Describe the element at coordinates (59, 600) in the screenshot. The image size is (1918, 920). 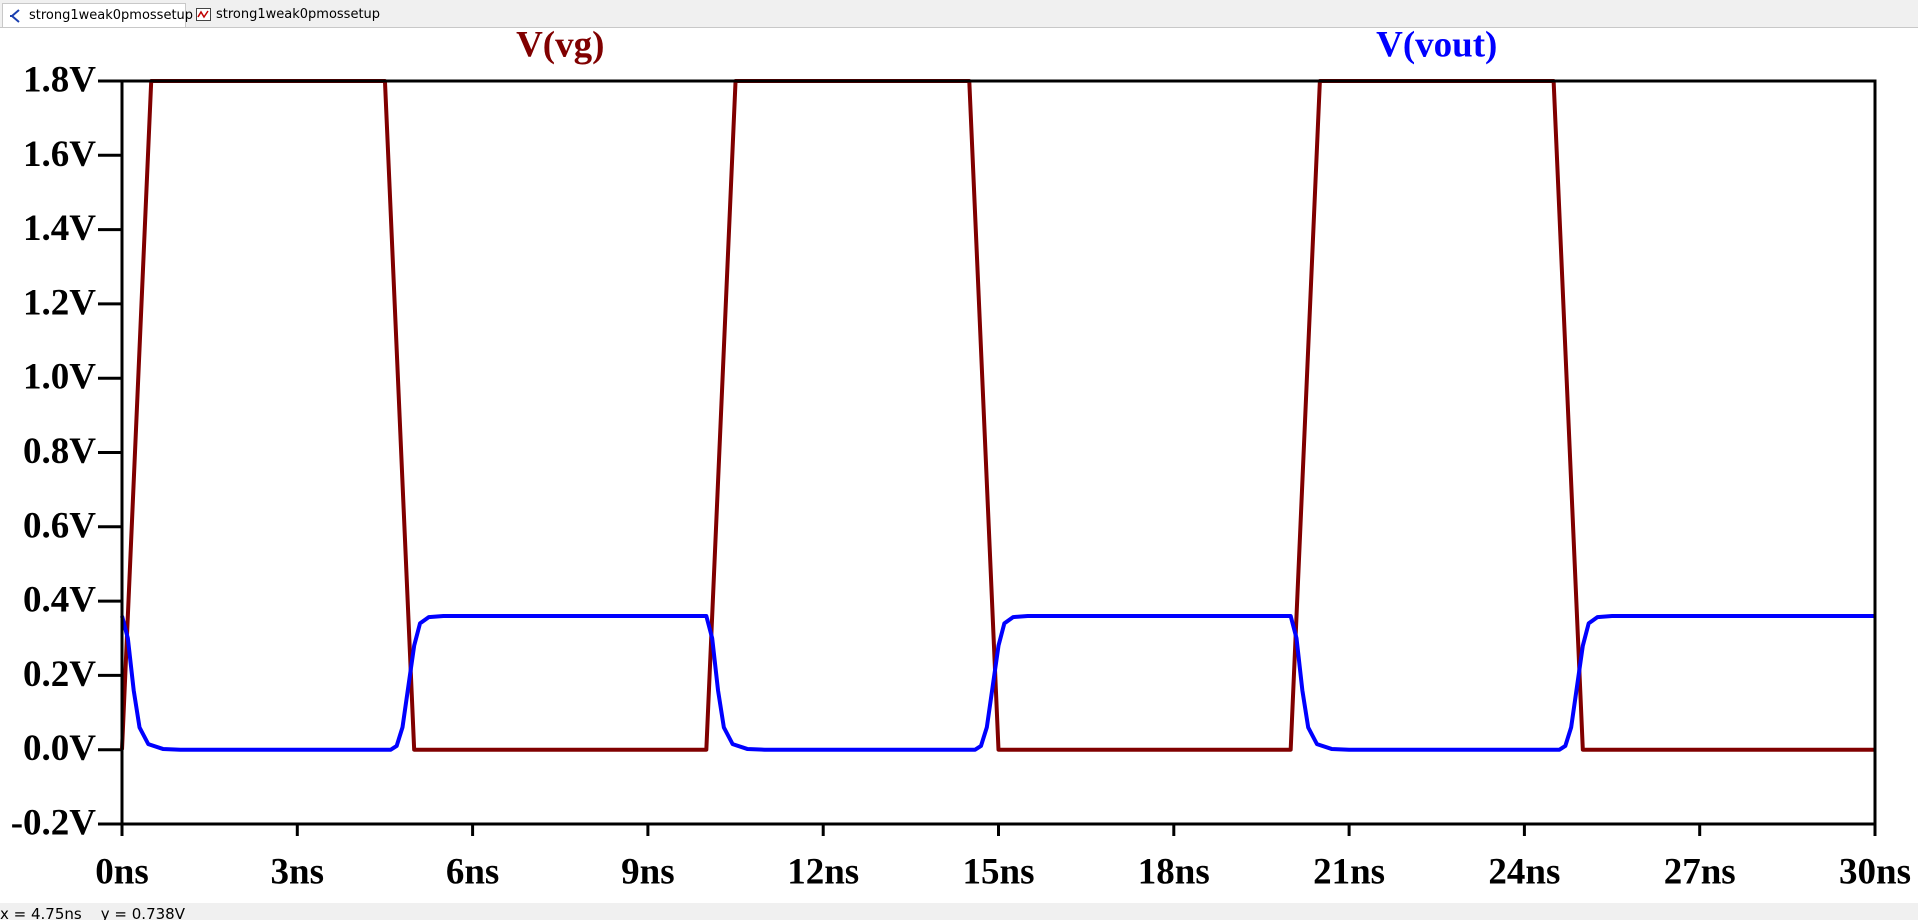
I see `y-tick-label: 0.4V` at that location.